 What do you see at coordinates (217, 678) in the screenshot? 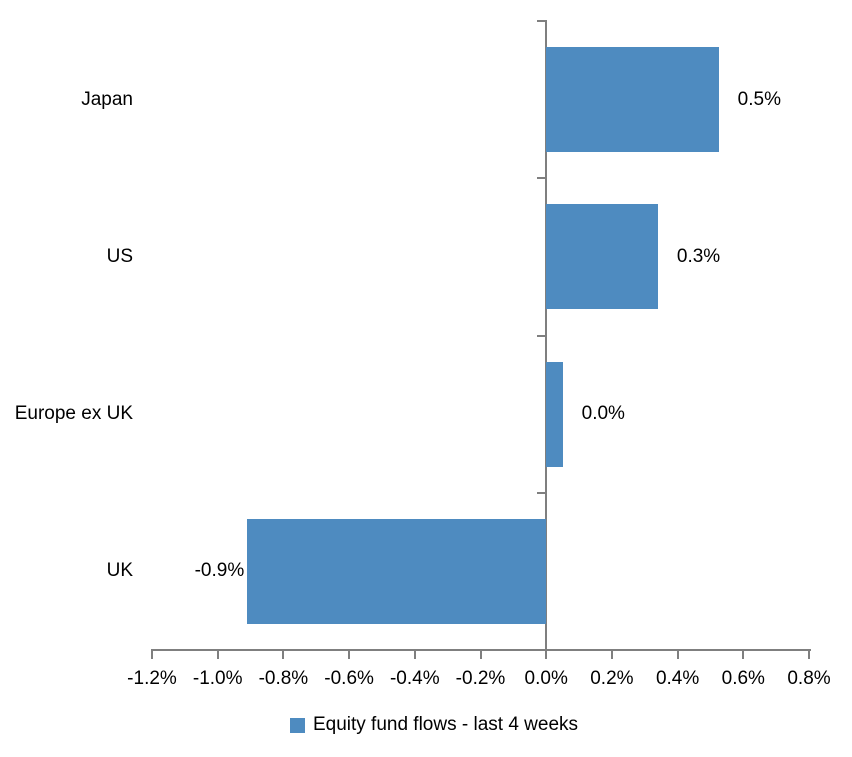
I see `x-axis-tick-label: -1.0%` at bounding box center [217, 678].